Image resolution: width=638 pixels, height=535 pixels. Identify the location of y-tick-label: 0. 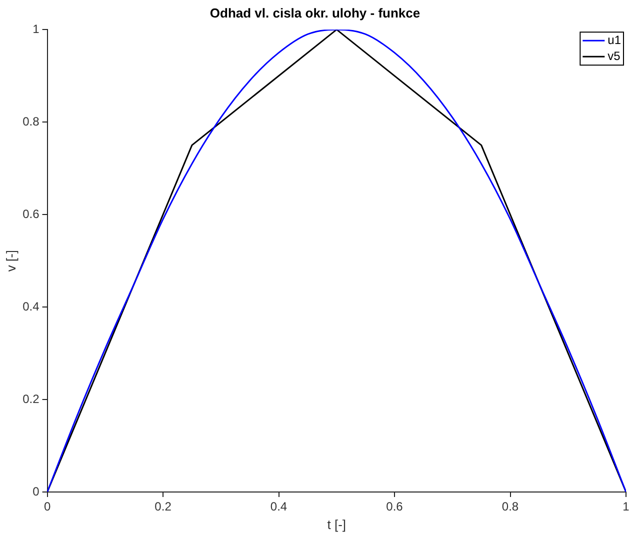
(36, 491).